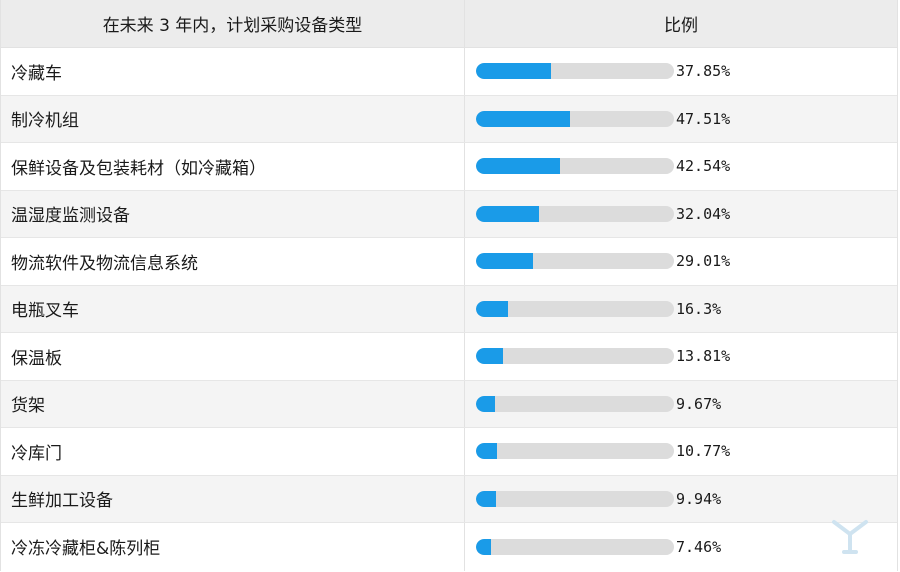 The width and height of the screenshot is (900, 572). I want to click on category-label: 温湿度监测设备, so click(233, 213).